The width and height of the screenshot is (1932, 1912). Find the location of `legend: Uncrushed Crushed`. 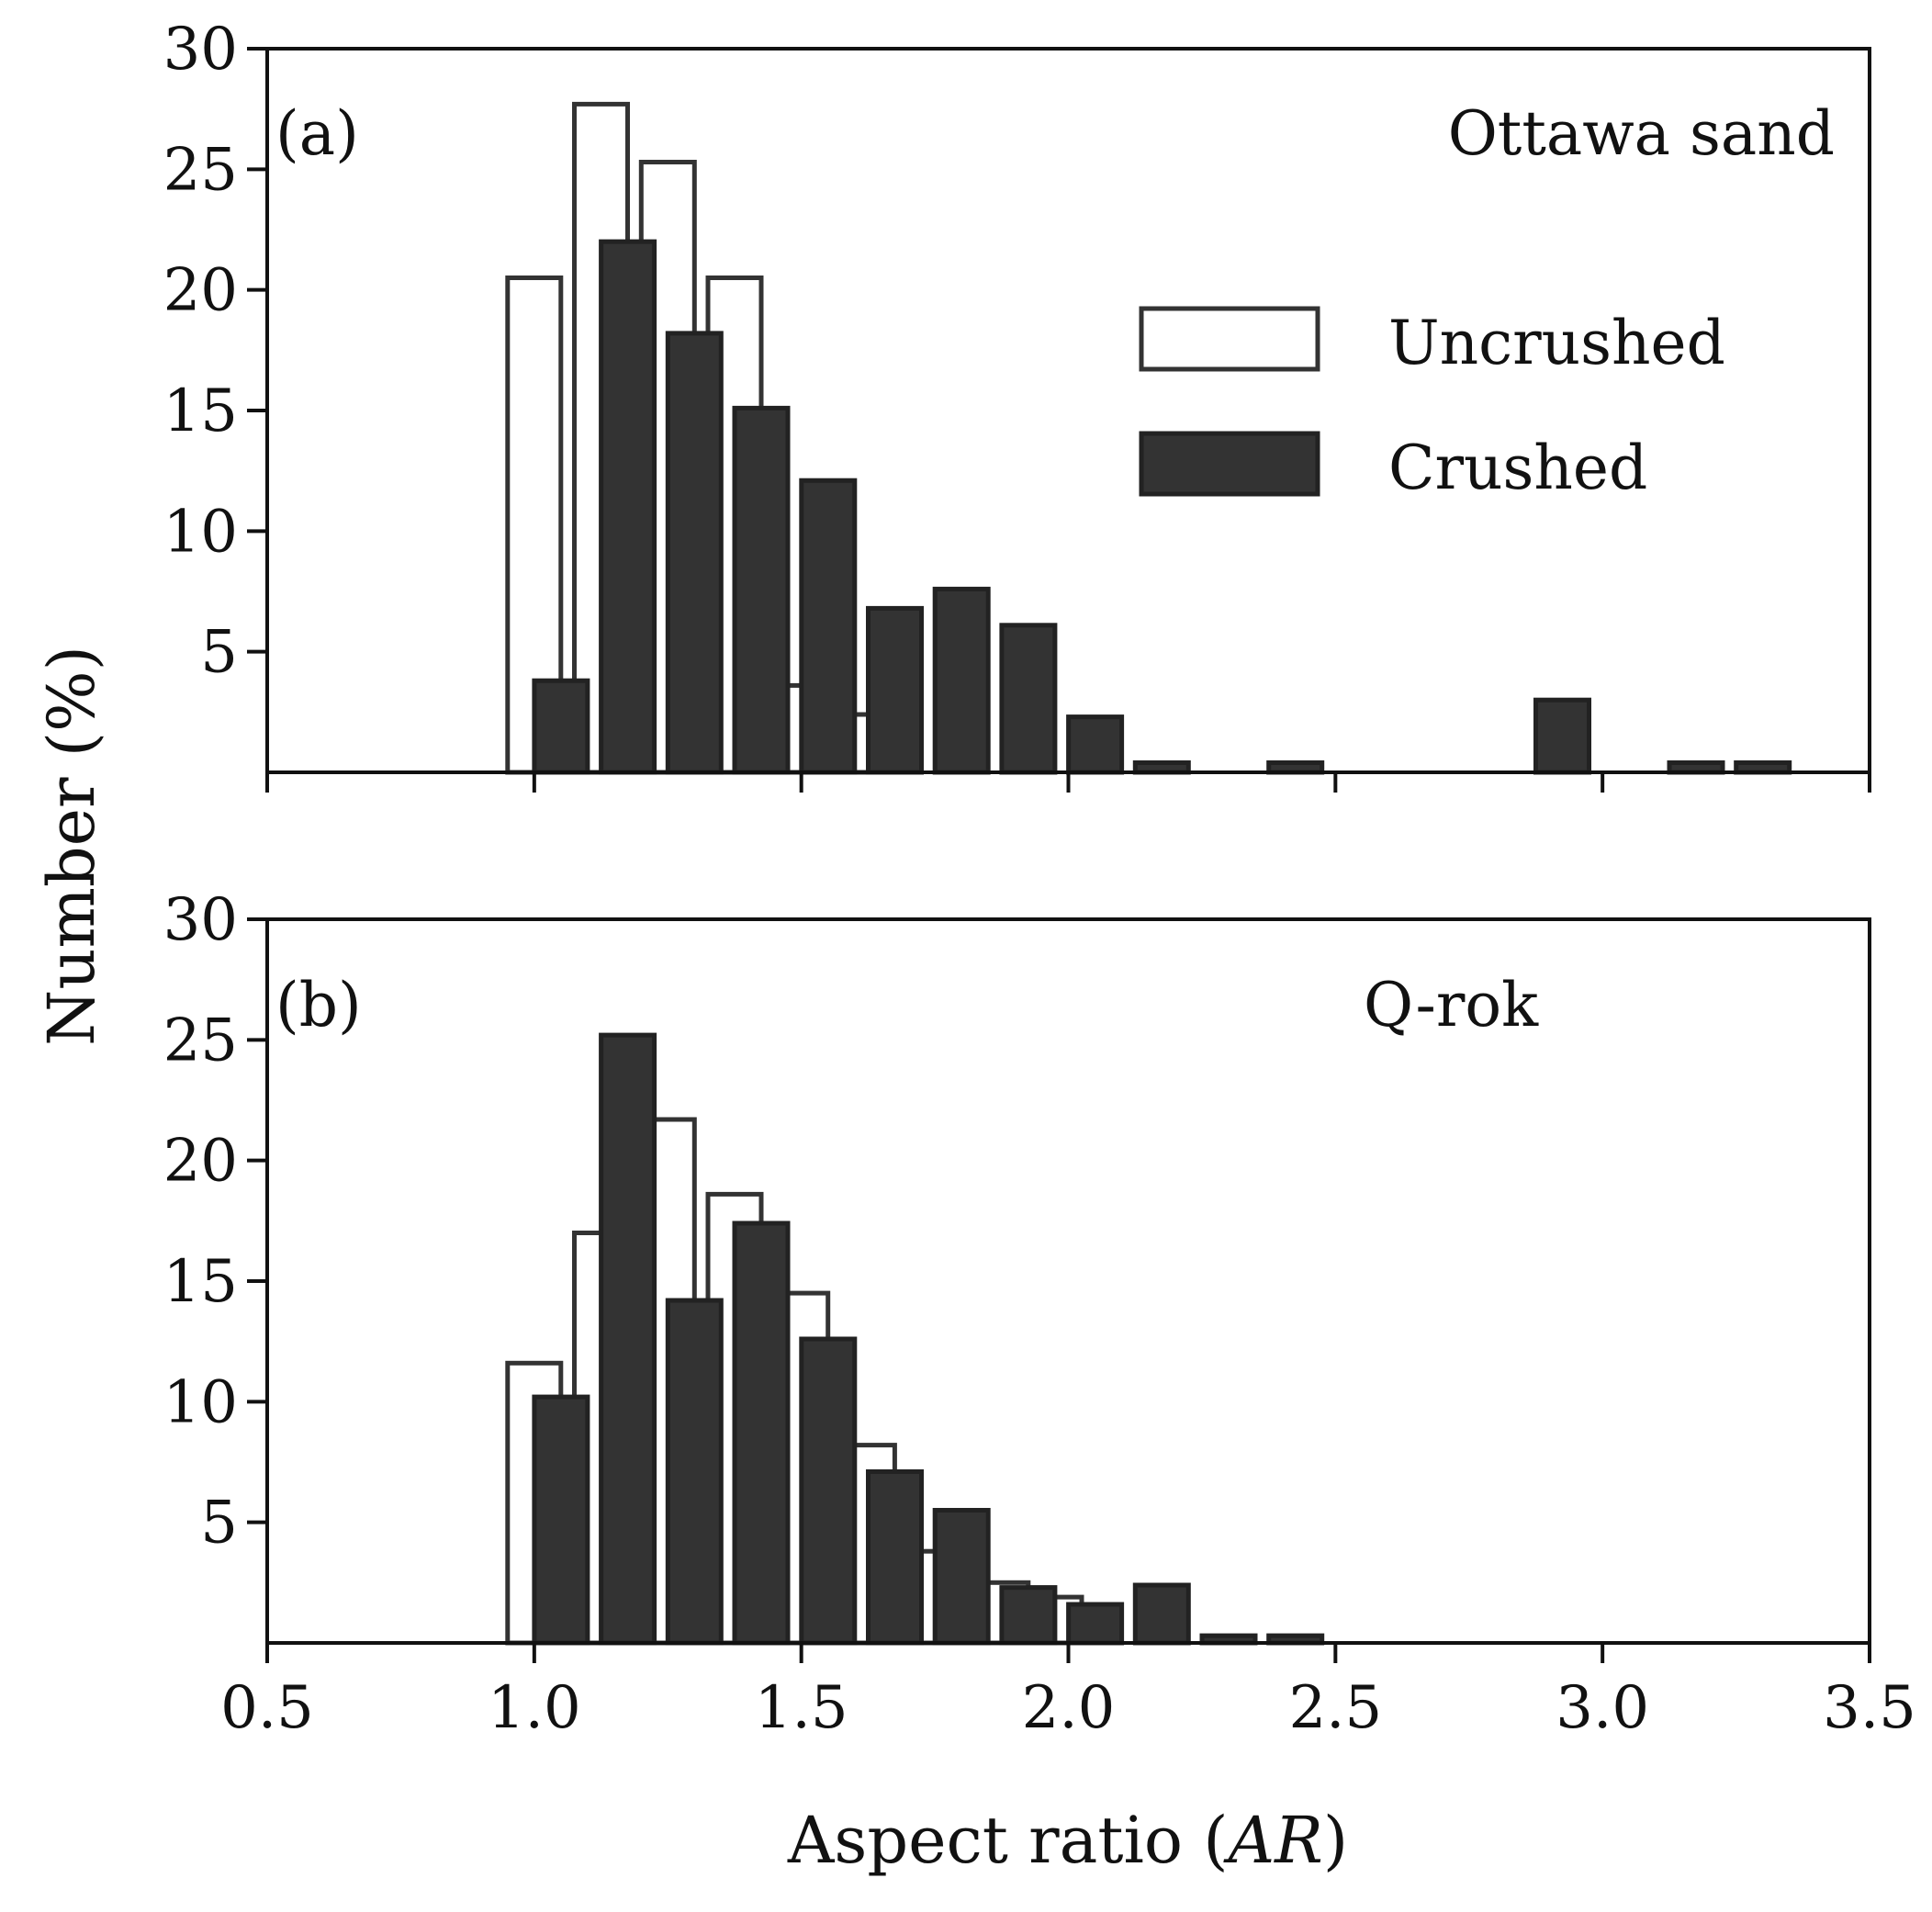

legend: Uncrushed Crushed is located at coordinates (1432, 404).